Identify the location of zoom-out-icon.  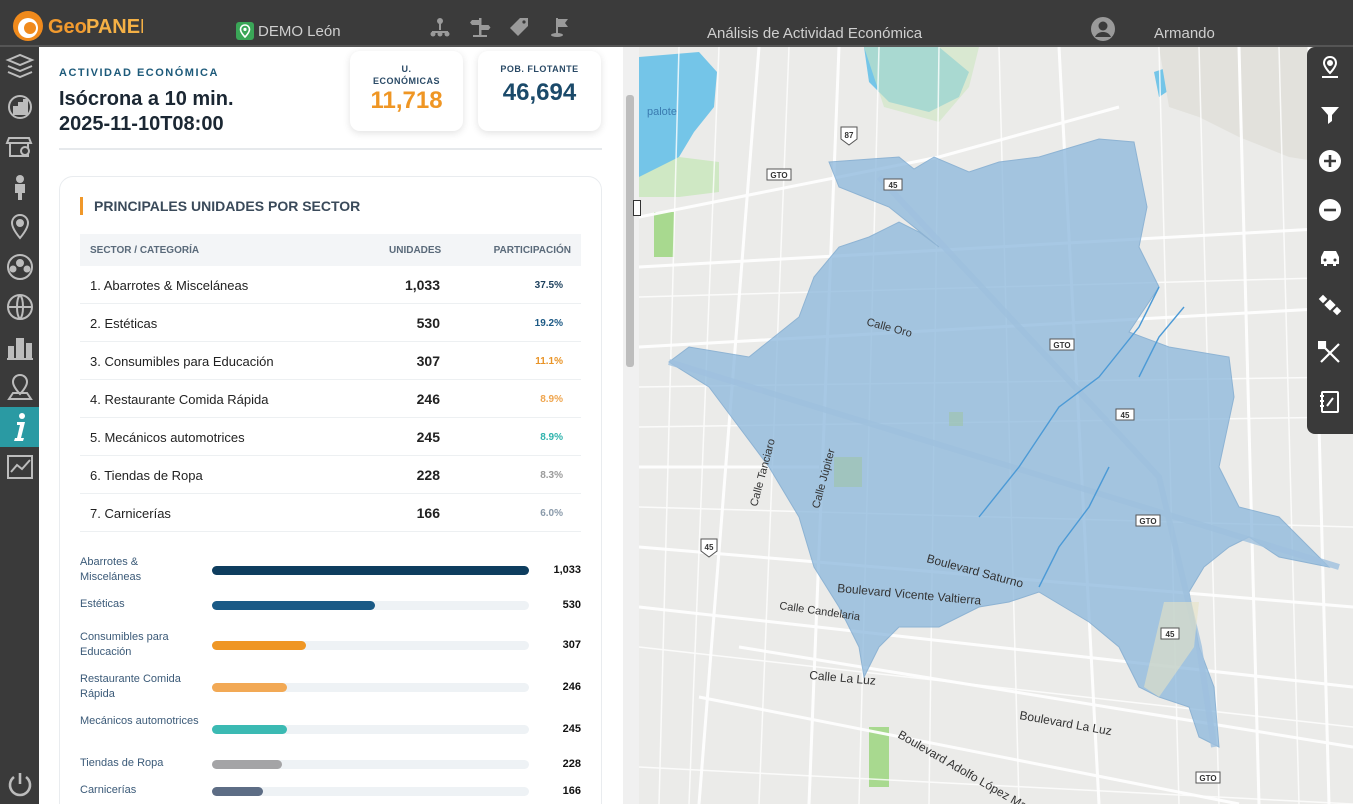
(1330, 210).